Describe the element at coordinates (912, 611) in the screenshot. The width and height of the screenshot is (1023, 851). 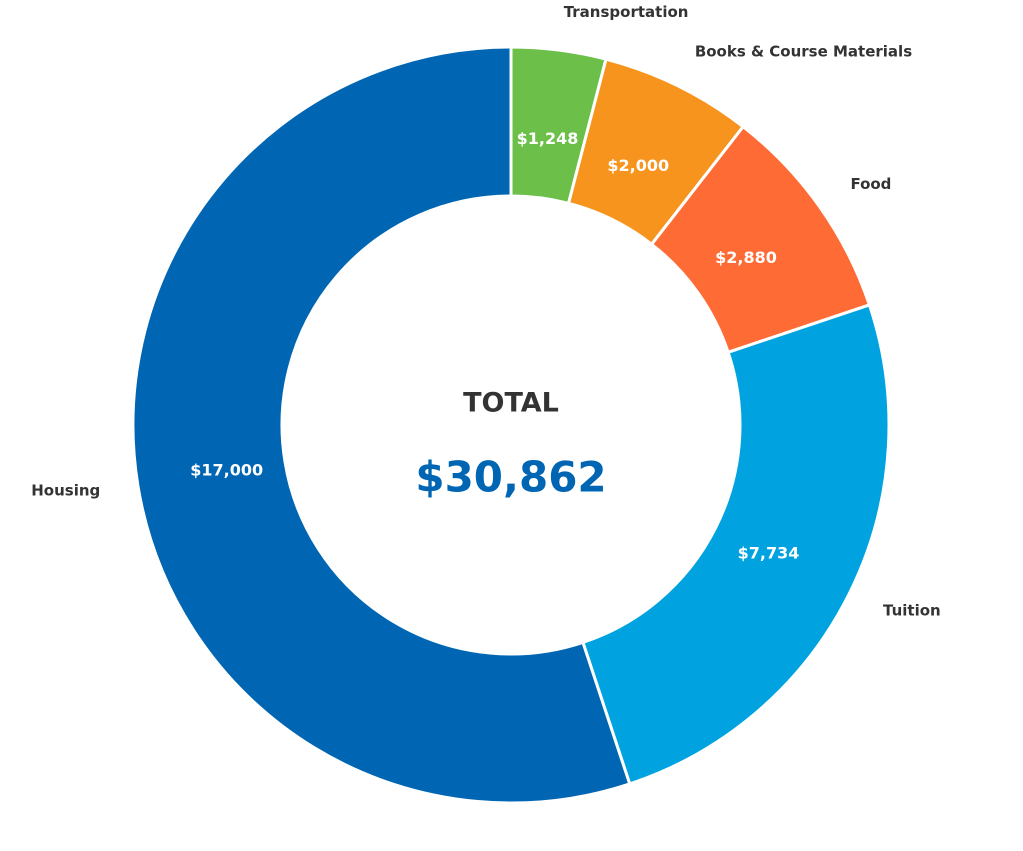
I see `category-label: Tuition` at that location.